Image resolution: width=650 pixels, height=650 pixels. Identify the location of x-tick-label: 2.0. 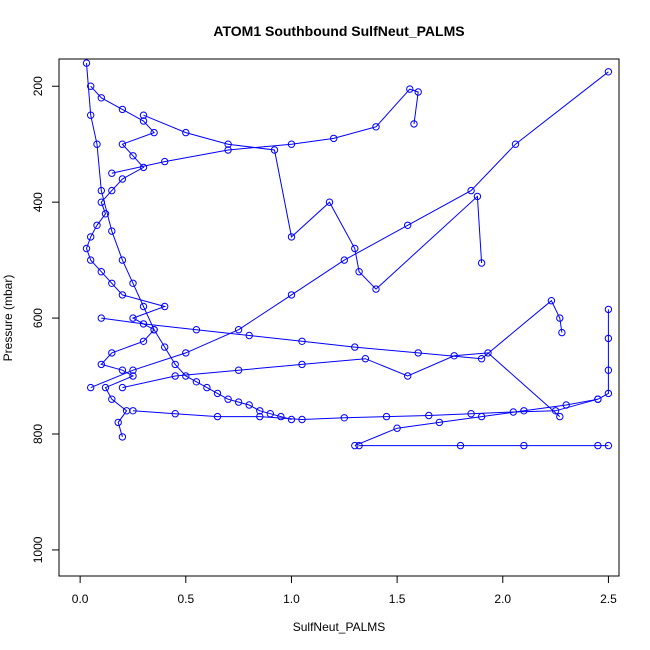
(502, 599).